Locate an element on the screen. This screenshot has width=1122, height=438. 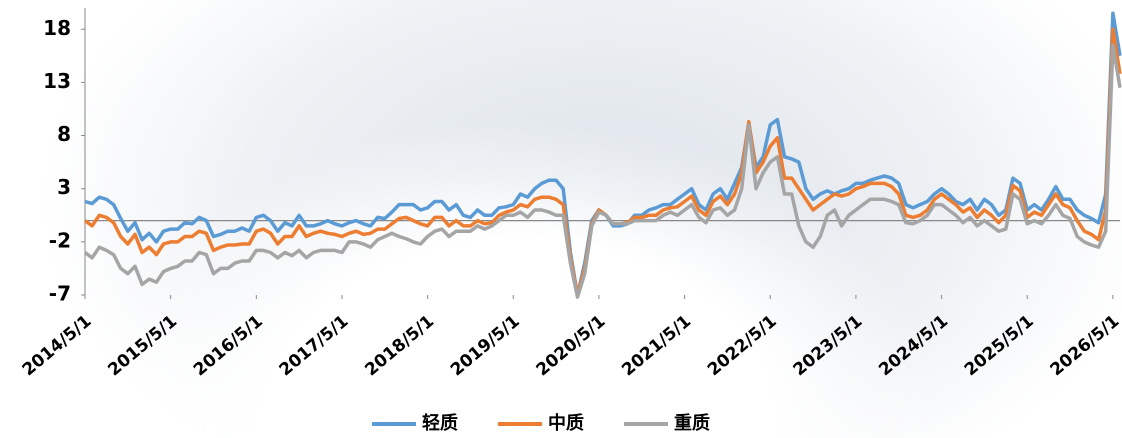
y-tick-label: 3 is located at coordinates (64, 187).